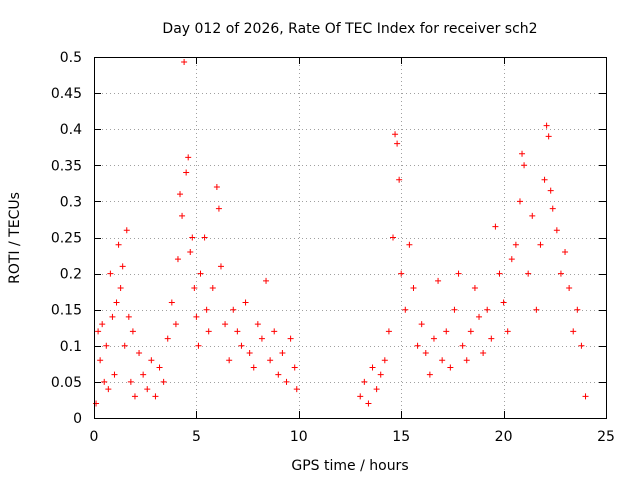 This screenshot has width=640, height=480. Describe the element at coordinates (299, 437) in the screenshot. I see `x-tick-label: 10` at that location.